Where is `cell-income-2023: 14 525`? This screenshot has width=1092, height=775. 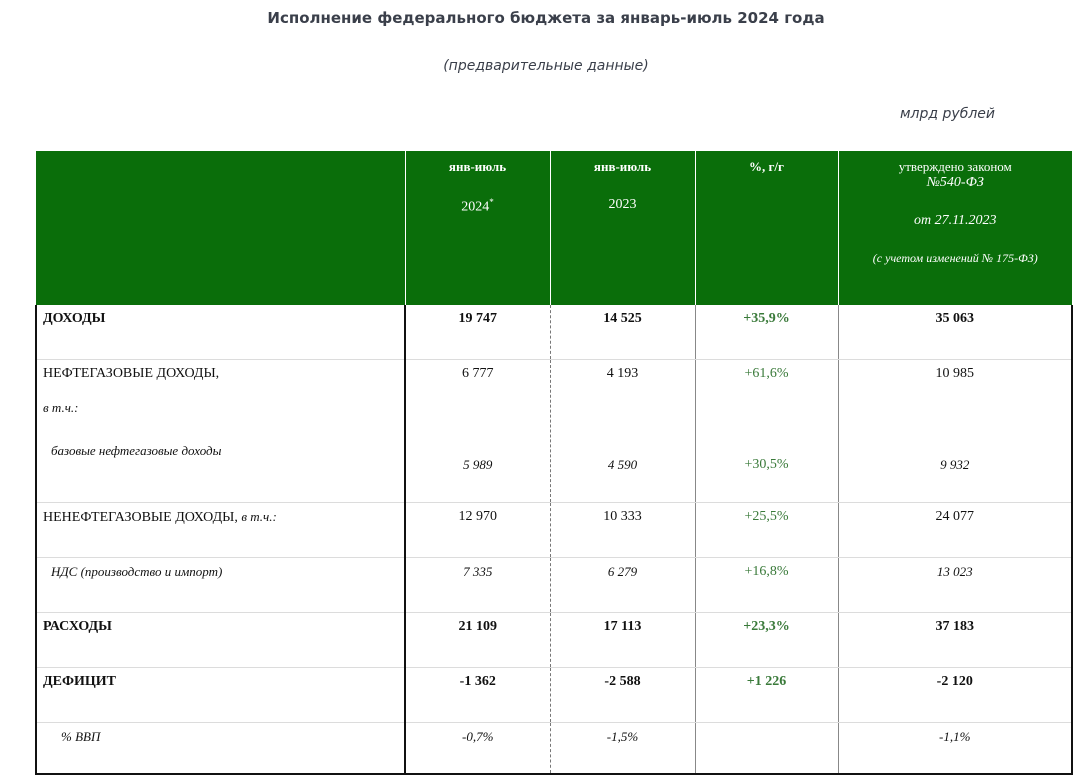
cell-income-2023: 14 525 is located at coordinates (623, 332).